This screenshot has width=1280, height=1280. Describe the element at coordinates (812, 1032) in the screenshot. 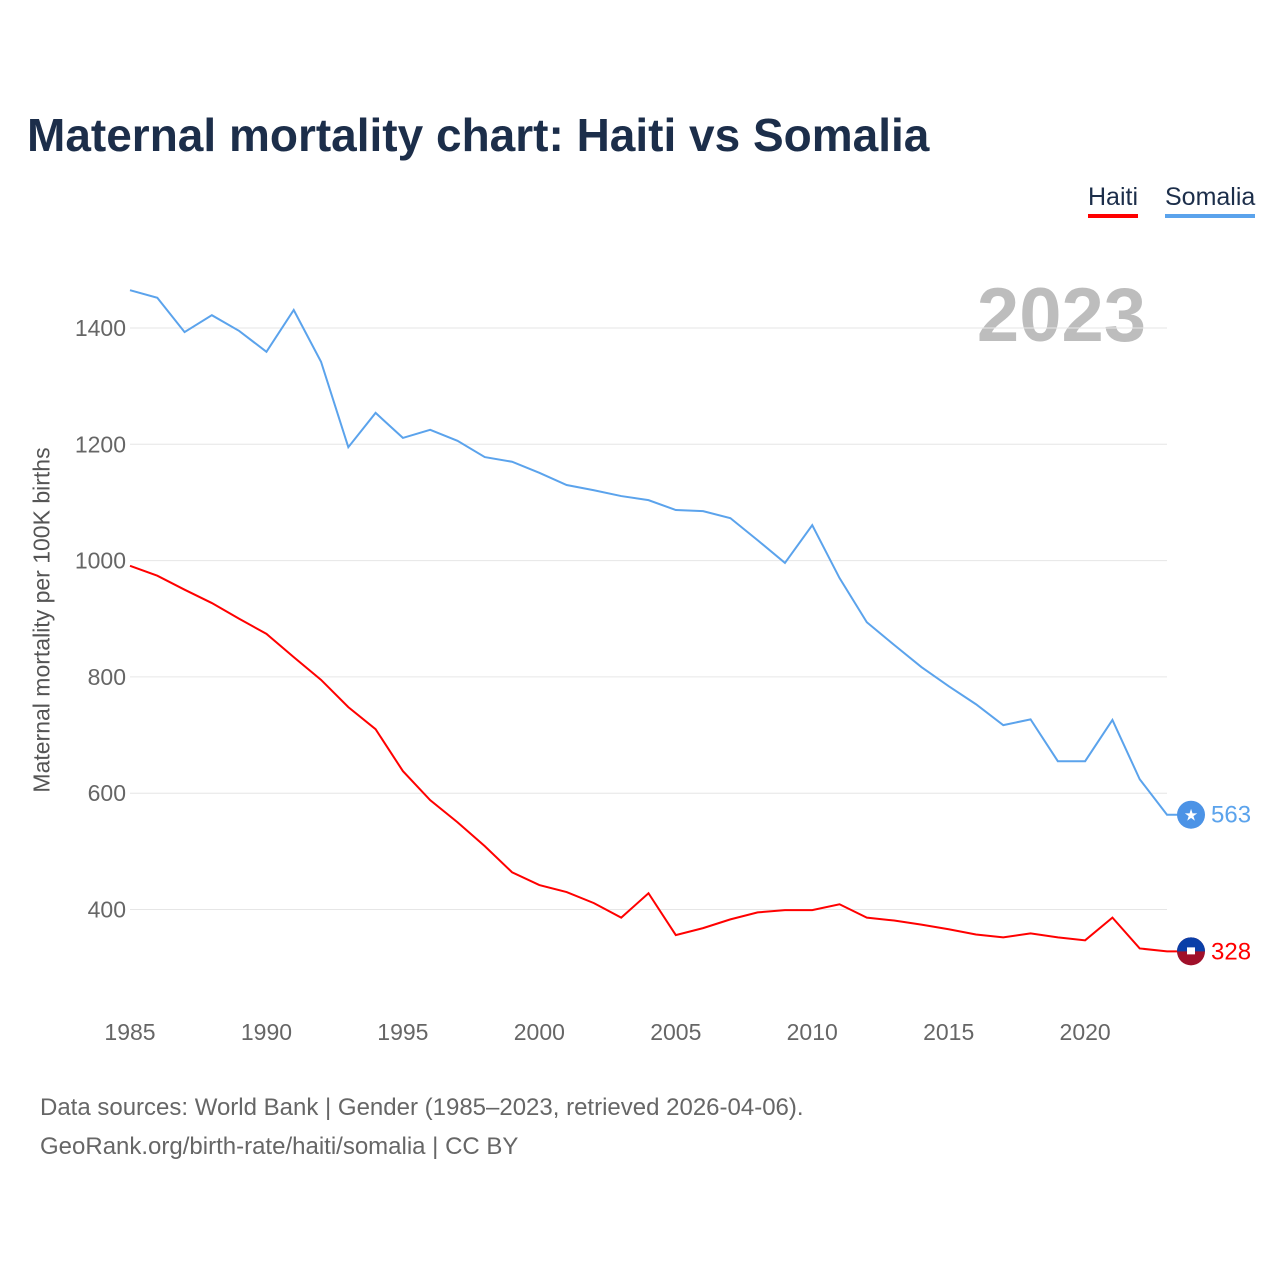

I see `x-tick-label: 2010` at that location.